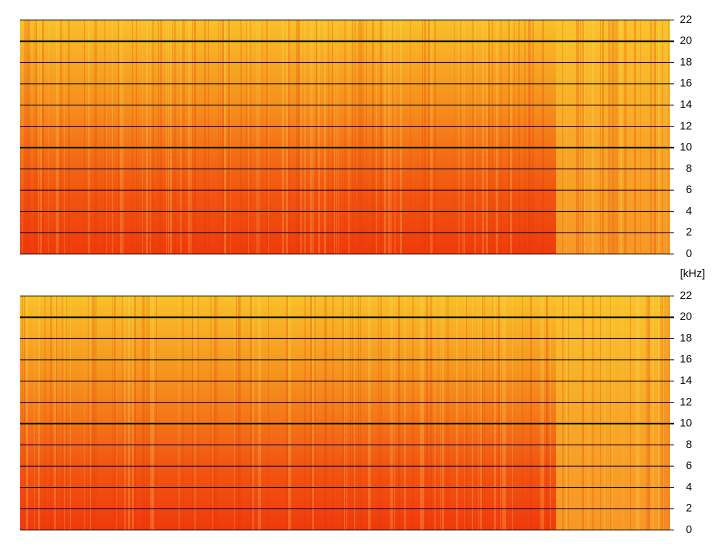 The image size is (716, 551). Describe the element at coordinates (689, 445) in the screenshot. I see `y-tick-label: 8` at that location.